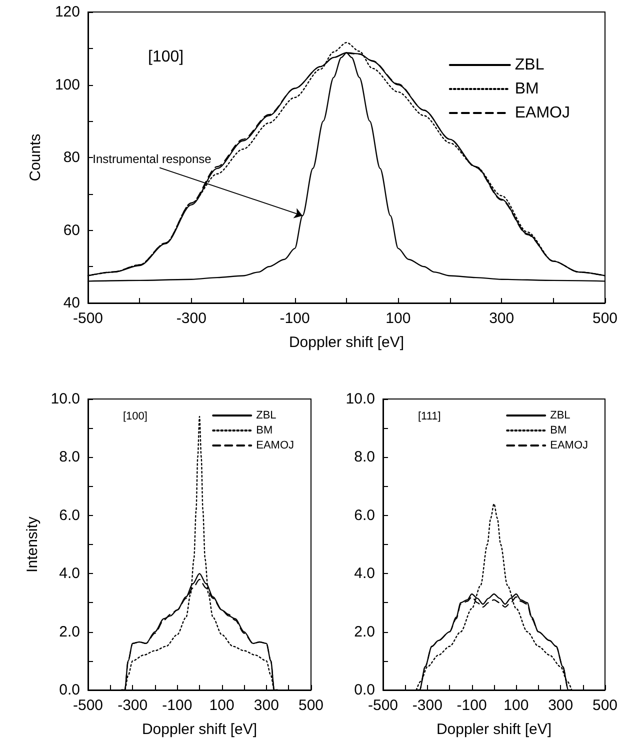  I want to click on y-tick-label: 60, so click(71, 230).